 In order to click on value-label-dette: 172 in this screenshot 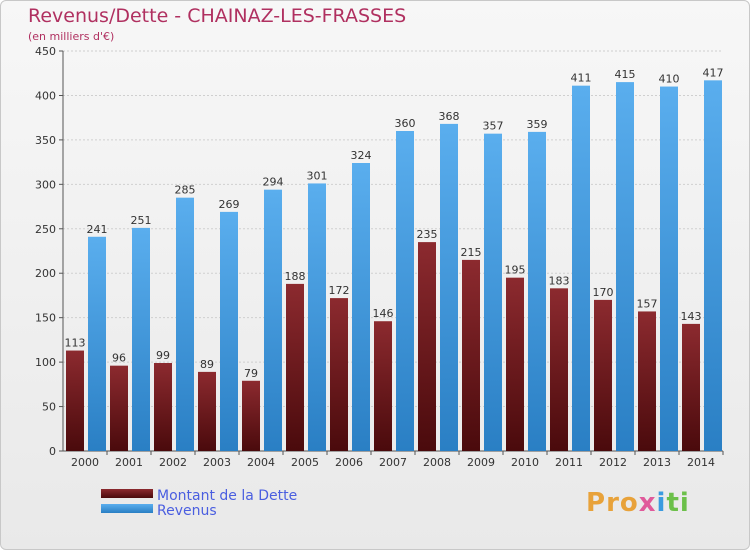, I will do `click(339, 290)`.